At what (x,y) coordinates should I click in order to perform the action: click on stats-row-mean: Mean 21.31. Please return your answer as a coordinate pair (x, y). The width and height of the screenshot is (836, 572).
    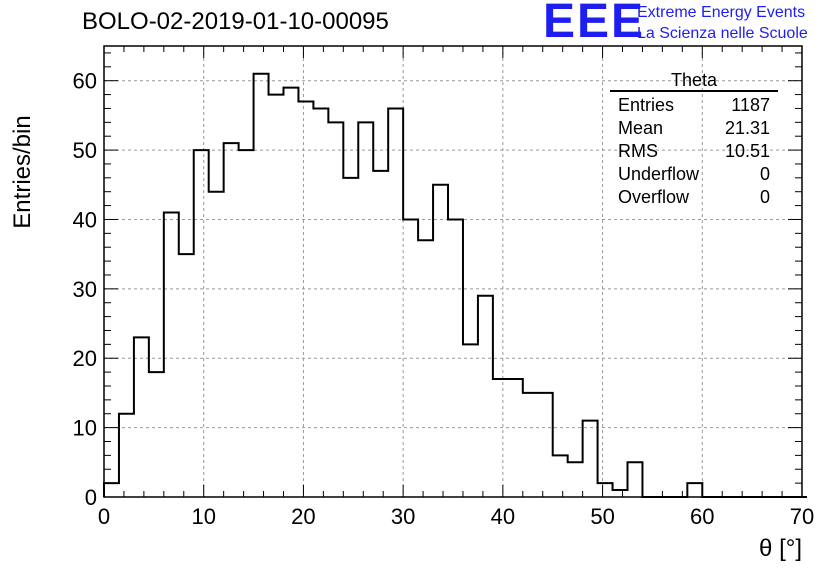
    Looking at the image, I should click on (694, 128).